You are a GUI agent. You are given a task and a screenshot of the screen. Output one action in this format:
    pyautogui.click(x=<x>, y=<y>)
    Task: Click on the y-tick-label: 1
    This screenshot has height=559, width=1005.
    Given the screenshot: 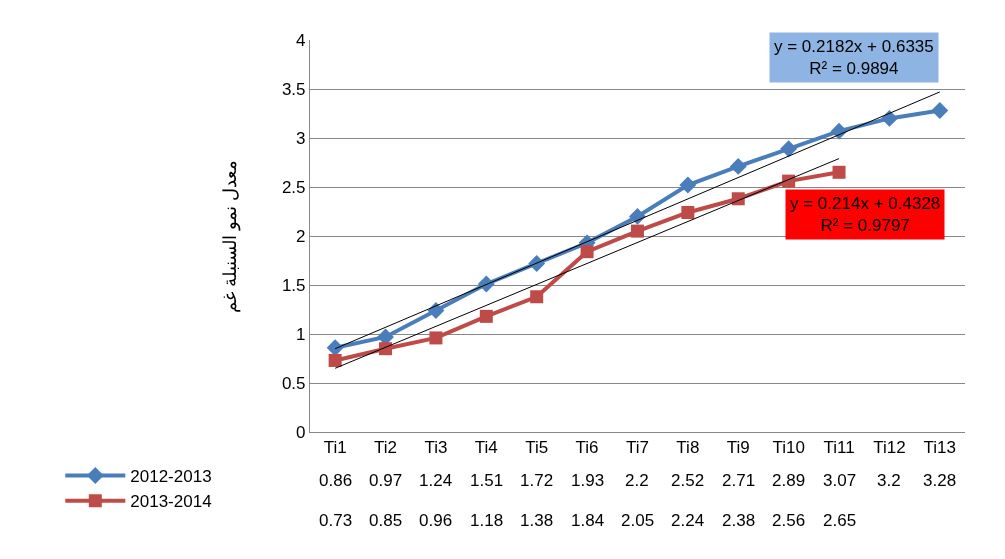 What is the action you would take?
    pyautogui.click(x=301, y=334)
    